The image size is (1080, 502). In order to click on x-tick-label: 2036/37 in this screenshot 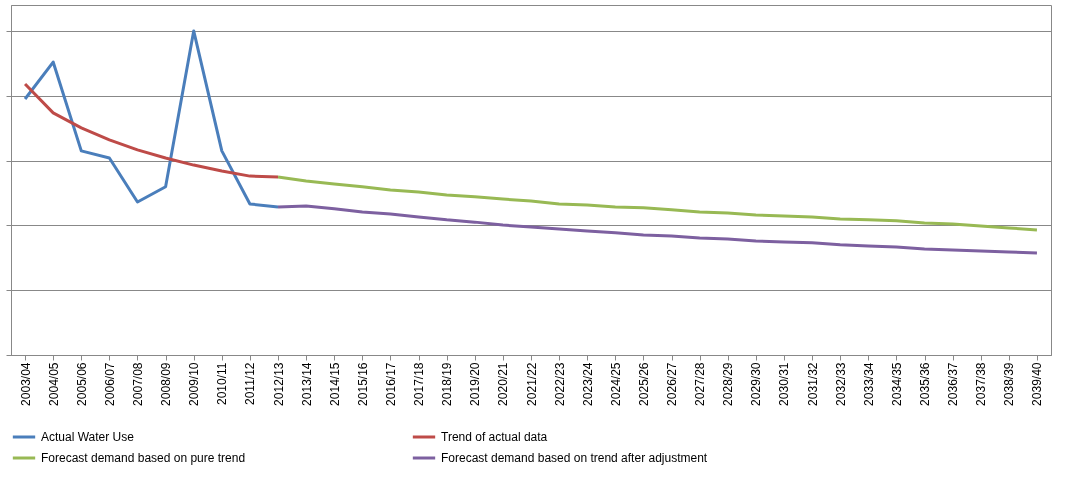, I will do `click(953, 384)`.